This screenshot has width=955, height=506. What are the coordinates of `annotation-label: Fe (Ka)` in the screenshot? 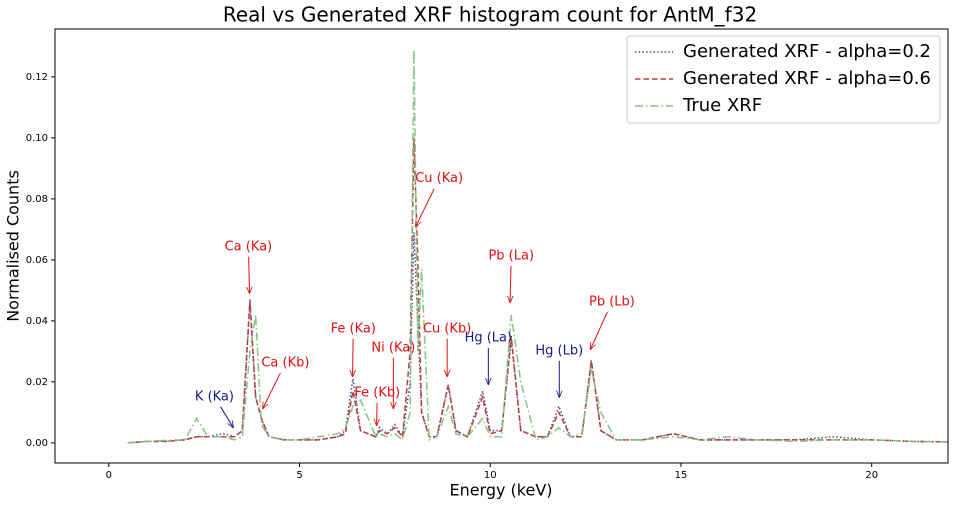 It's located at (353, 328).